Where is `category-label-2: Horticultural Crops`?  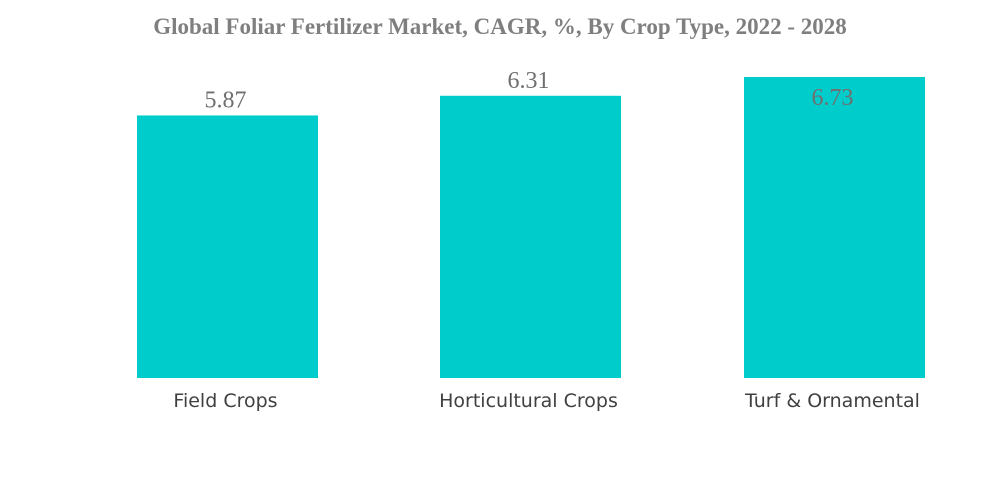 category-label-2: Horticultural Crops is located at coordinates (528, 401).